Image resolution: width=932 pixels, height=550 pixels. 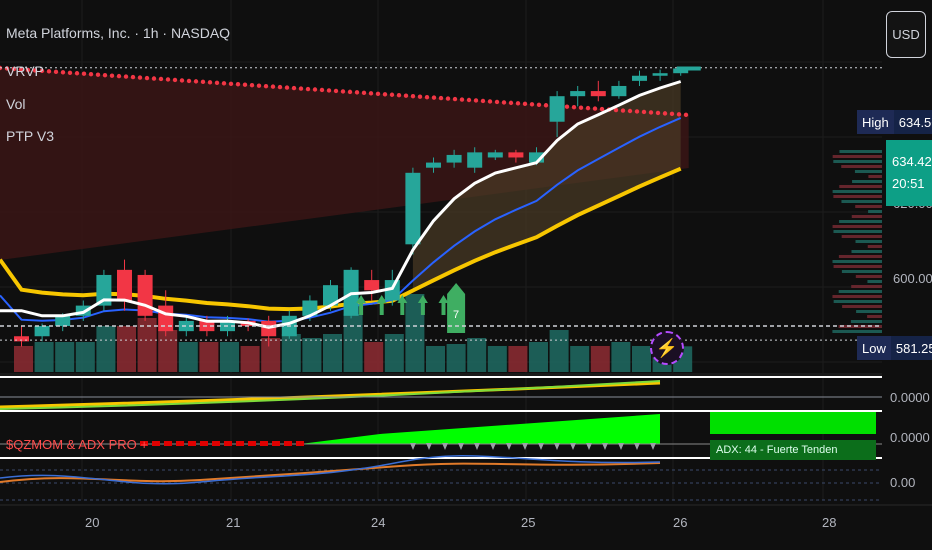 What do you see at coordinates (911, 348) in the screenshot?
I see `low-value: 581.25` at bounding box center [911, 348].